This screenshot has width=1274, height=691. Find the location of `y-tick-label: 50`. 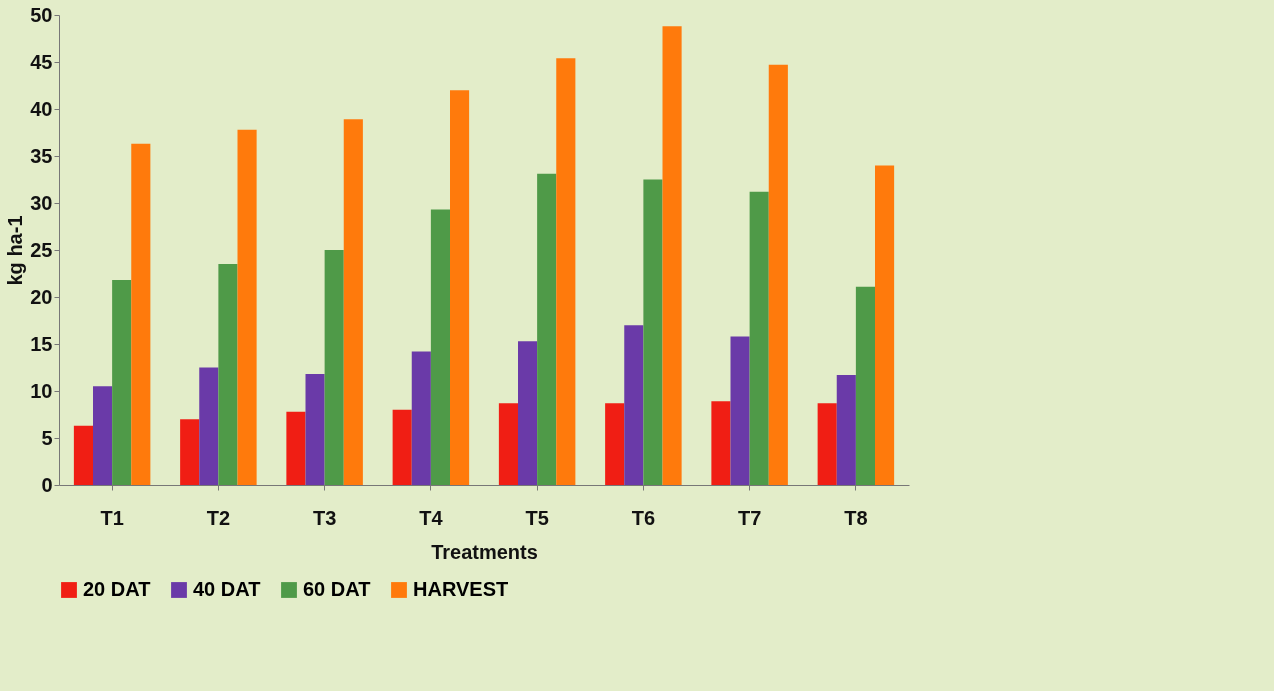

y-tick-label: 50 is located at coordinates (41, 14).